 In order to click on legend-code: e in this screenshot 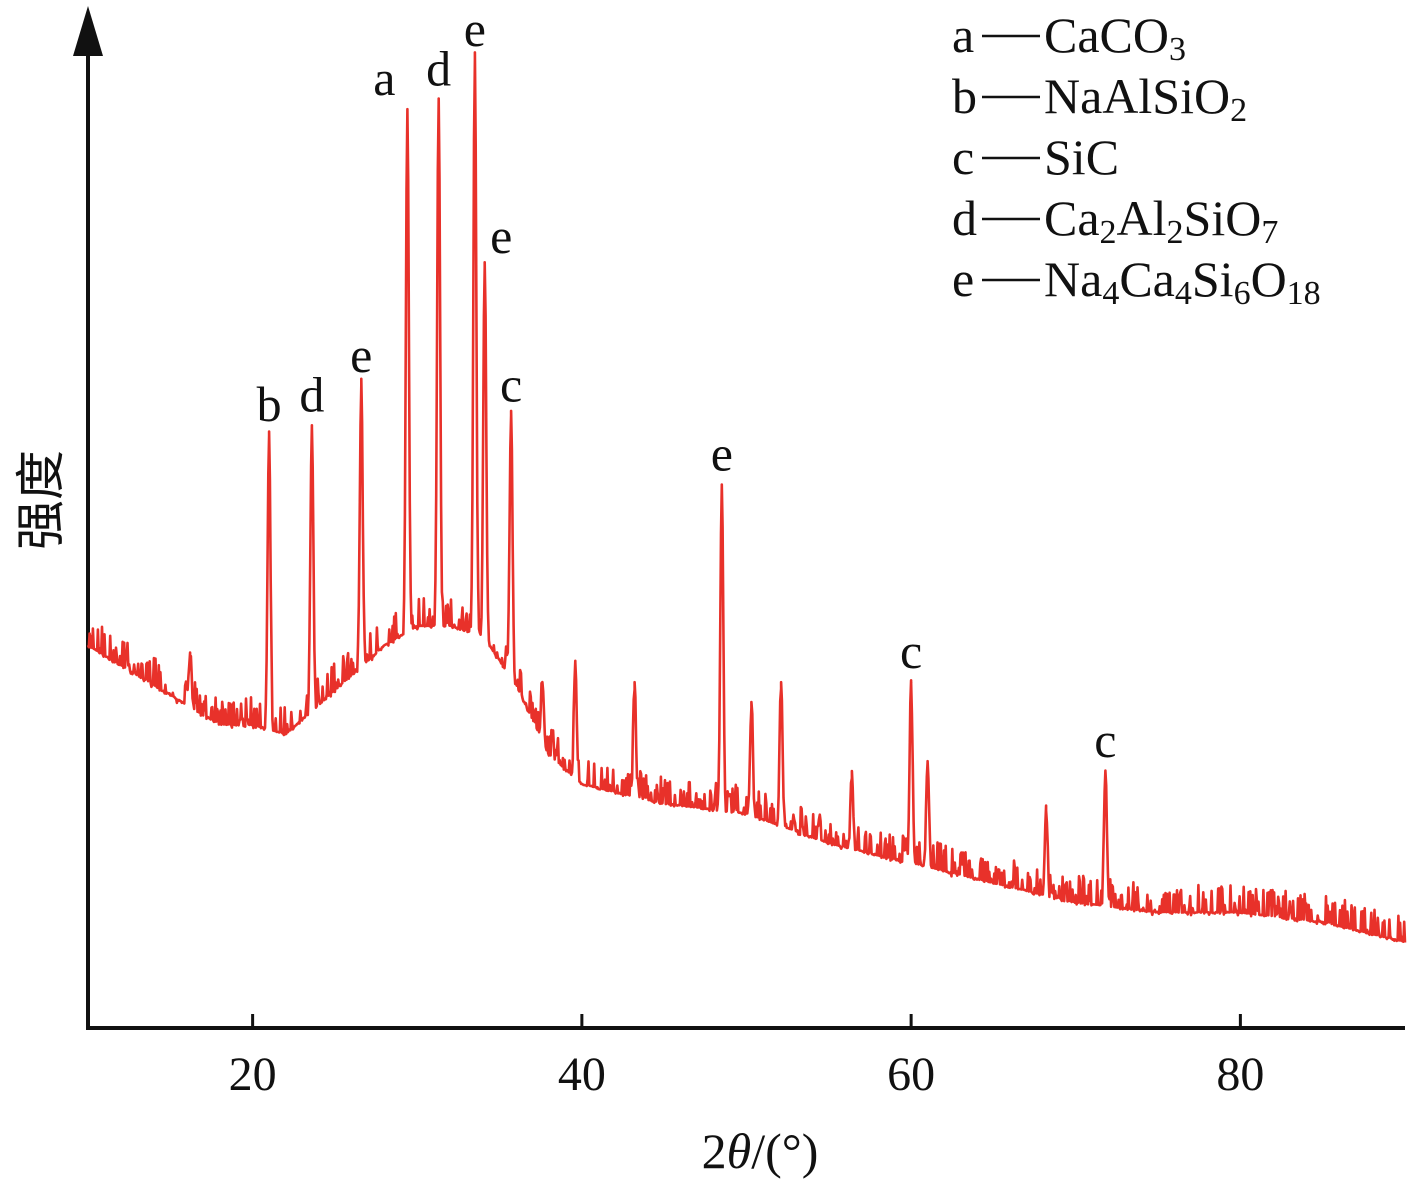, I will do `click(963, 279)`.